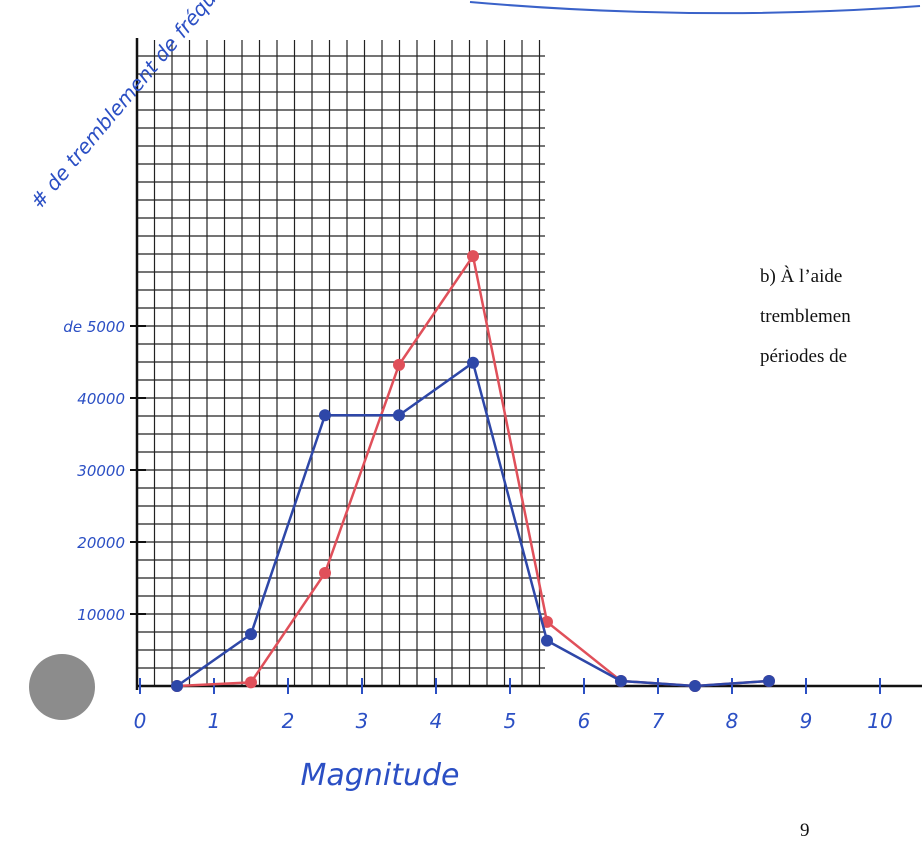 This screenshot has width=922, height=867. Describe the element at coordinates (101, 399) in the screenshot. I see `y-tick-label: 40000` at that location.